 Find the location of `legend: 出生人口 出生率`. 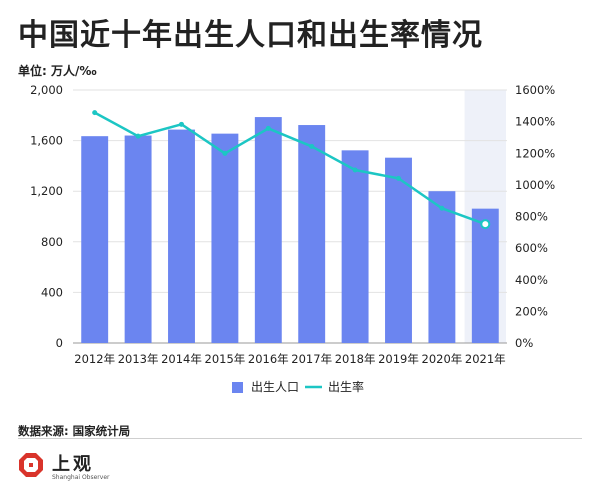

legend: 出生人口 出生率 is located at coordinates (298, 386).